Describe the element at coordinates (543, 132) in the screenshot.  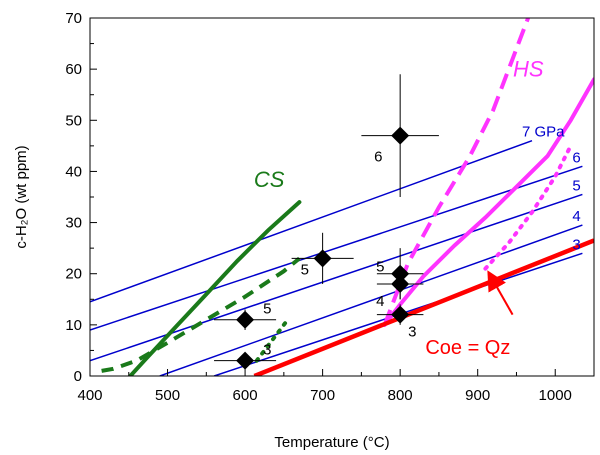
I see `pressure-label-4: 7 GPa` at that location.